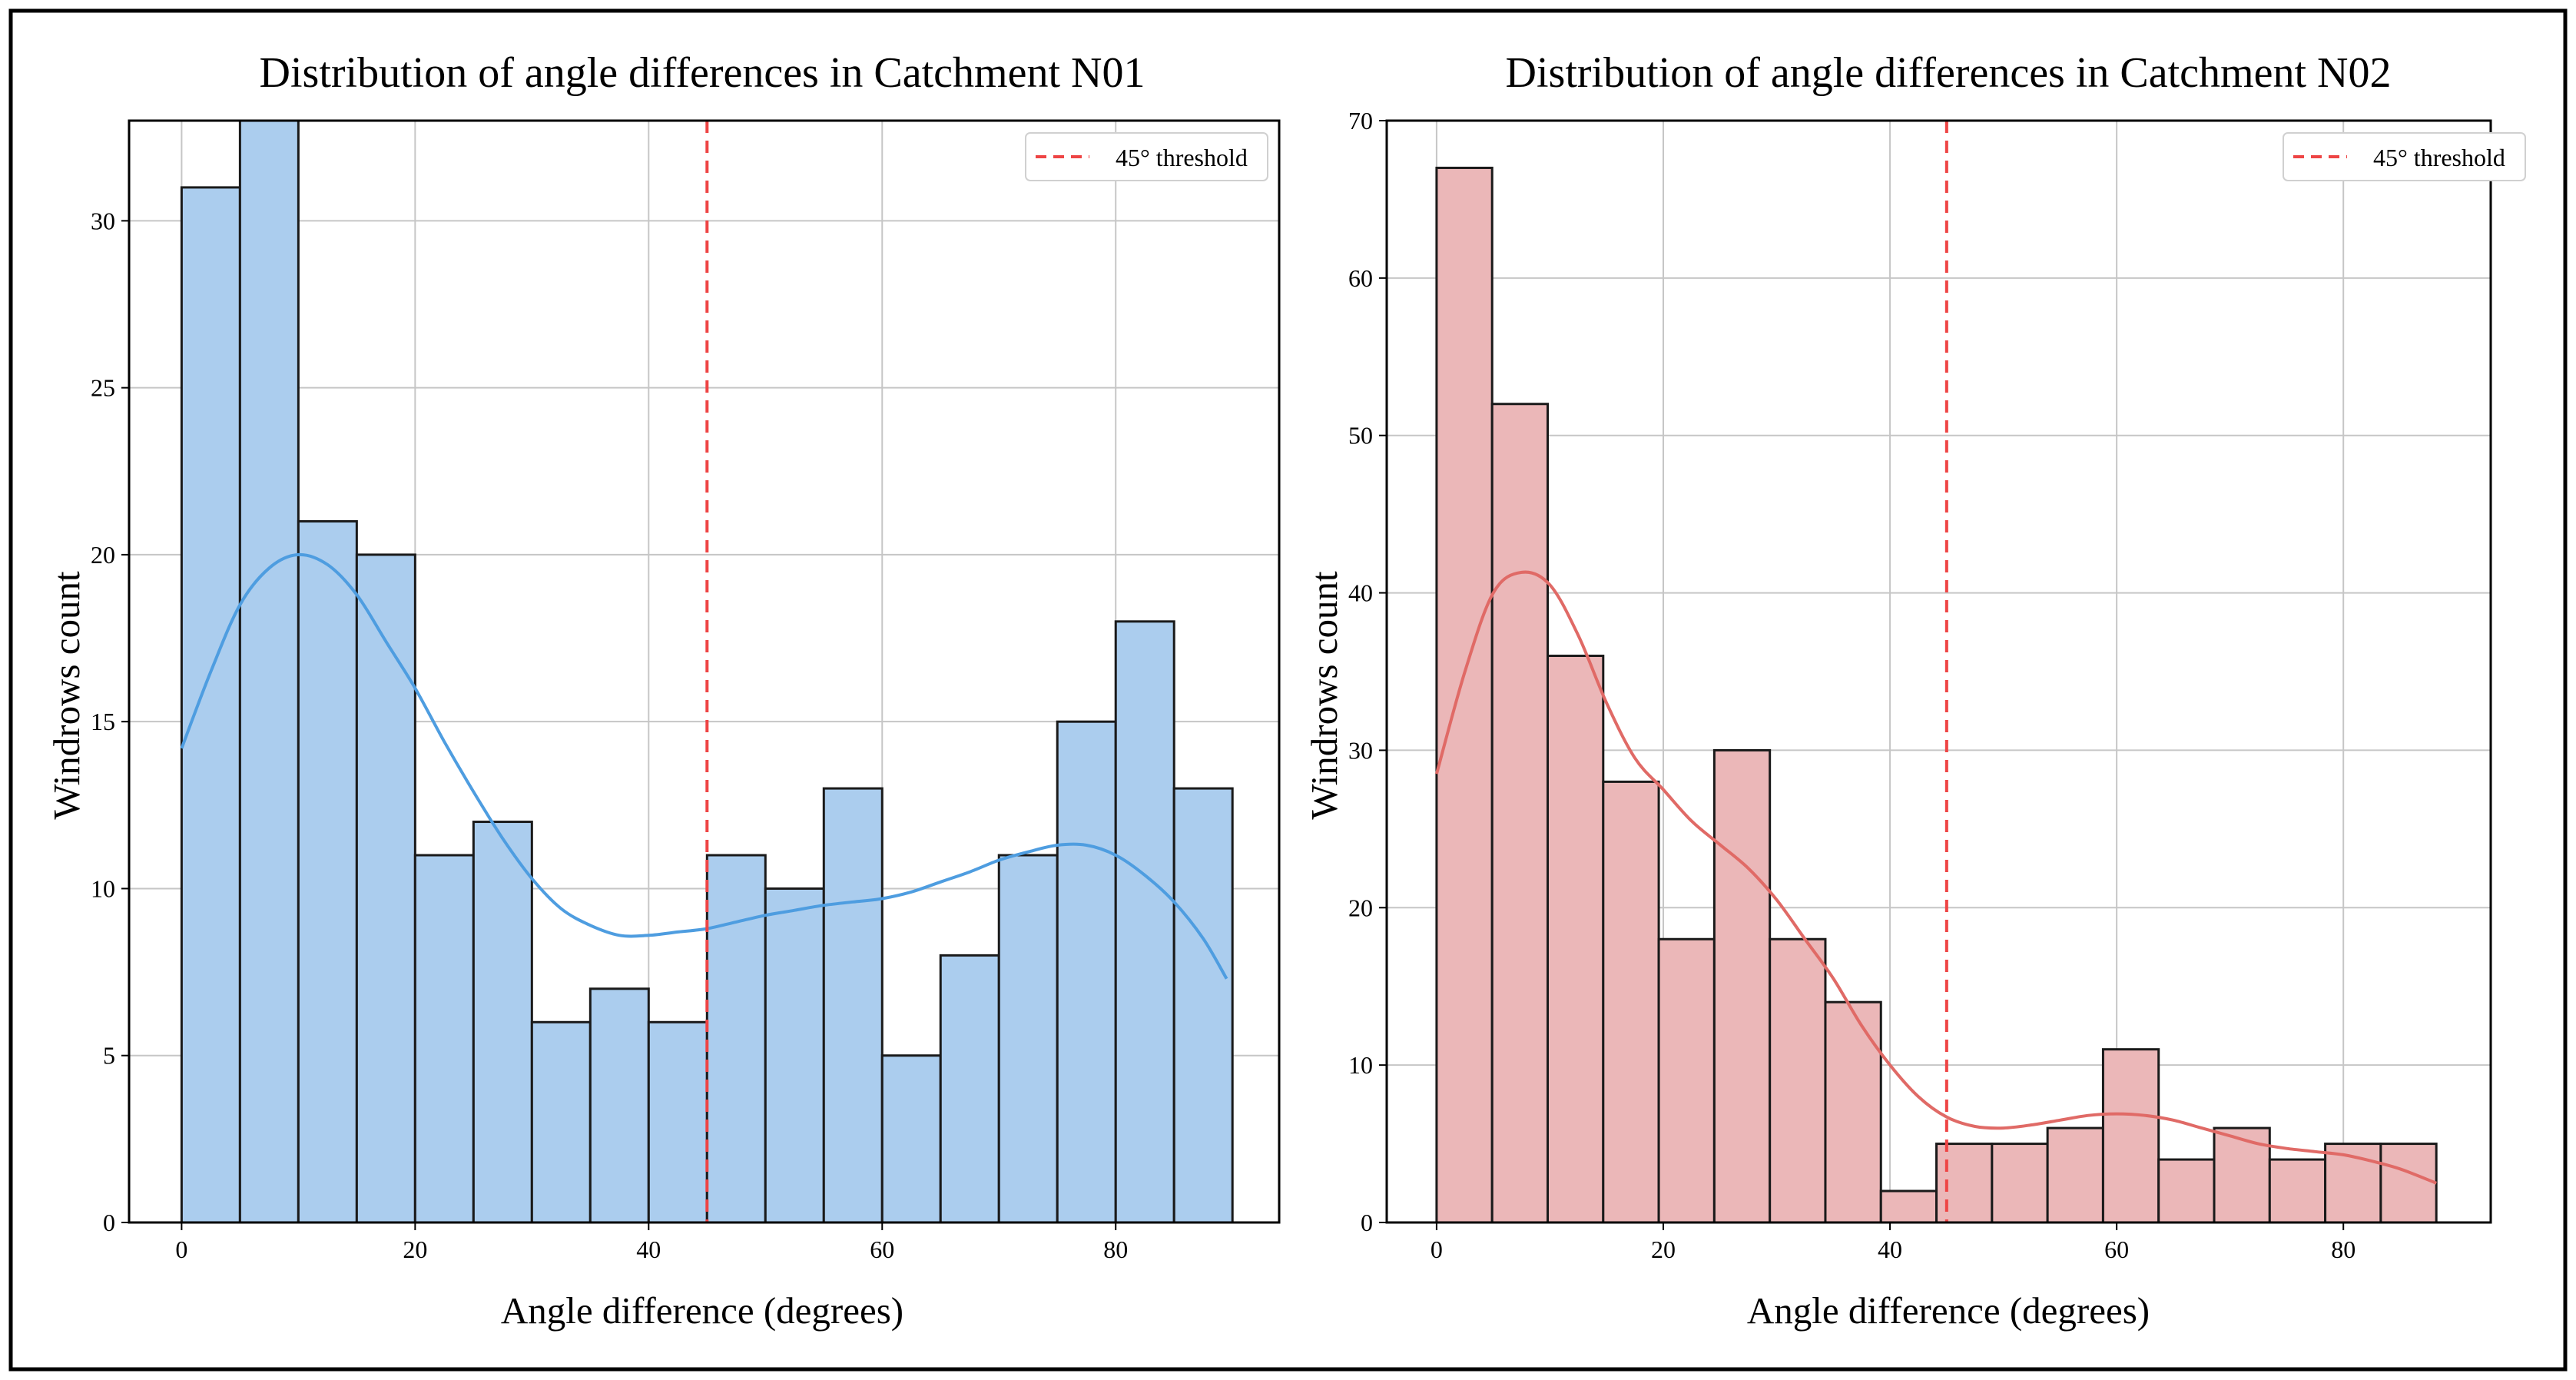 This screenshot has width=2576, height=1380. What do you see at coordinates (103, 388) in the screenshot?
I see `y-tick-label: 25` at bounding box center [103, 388].